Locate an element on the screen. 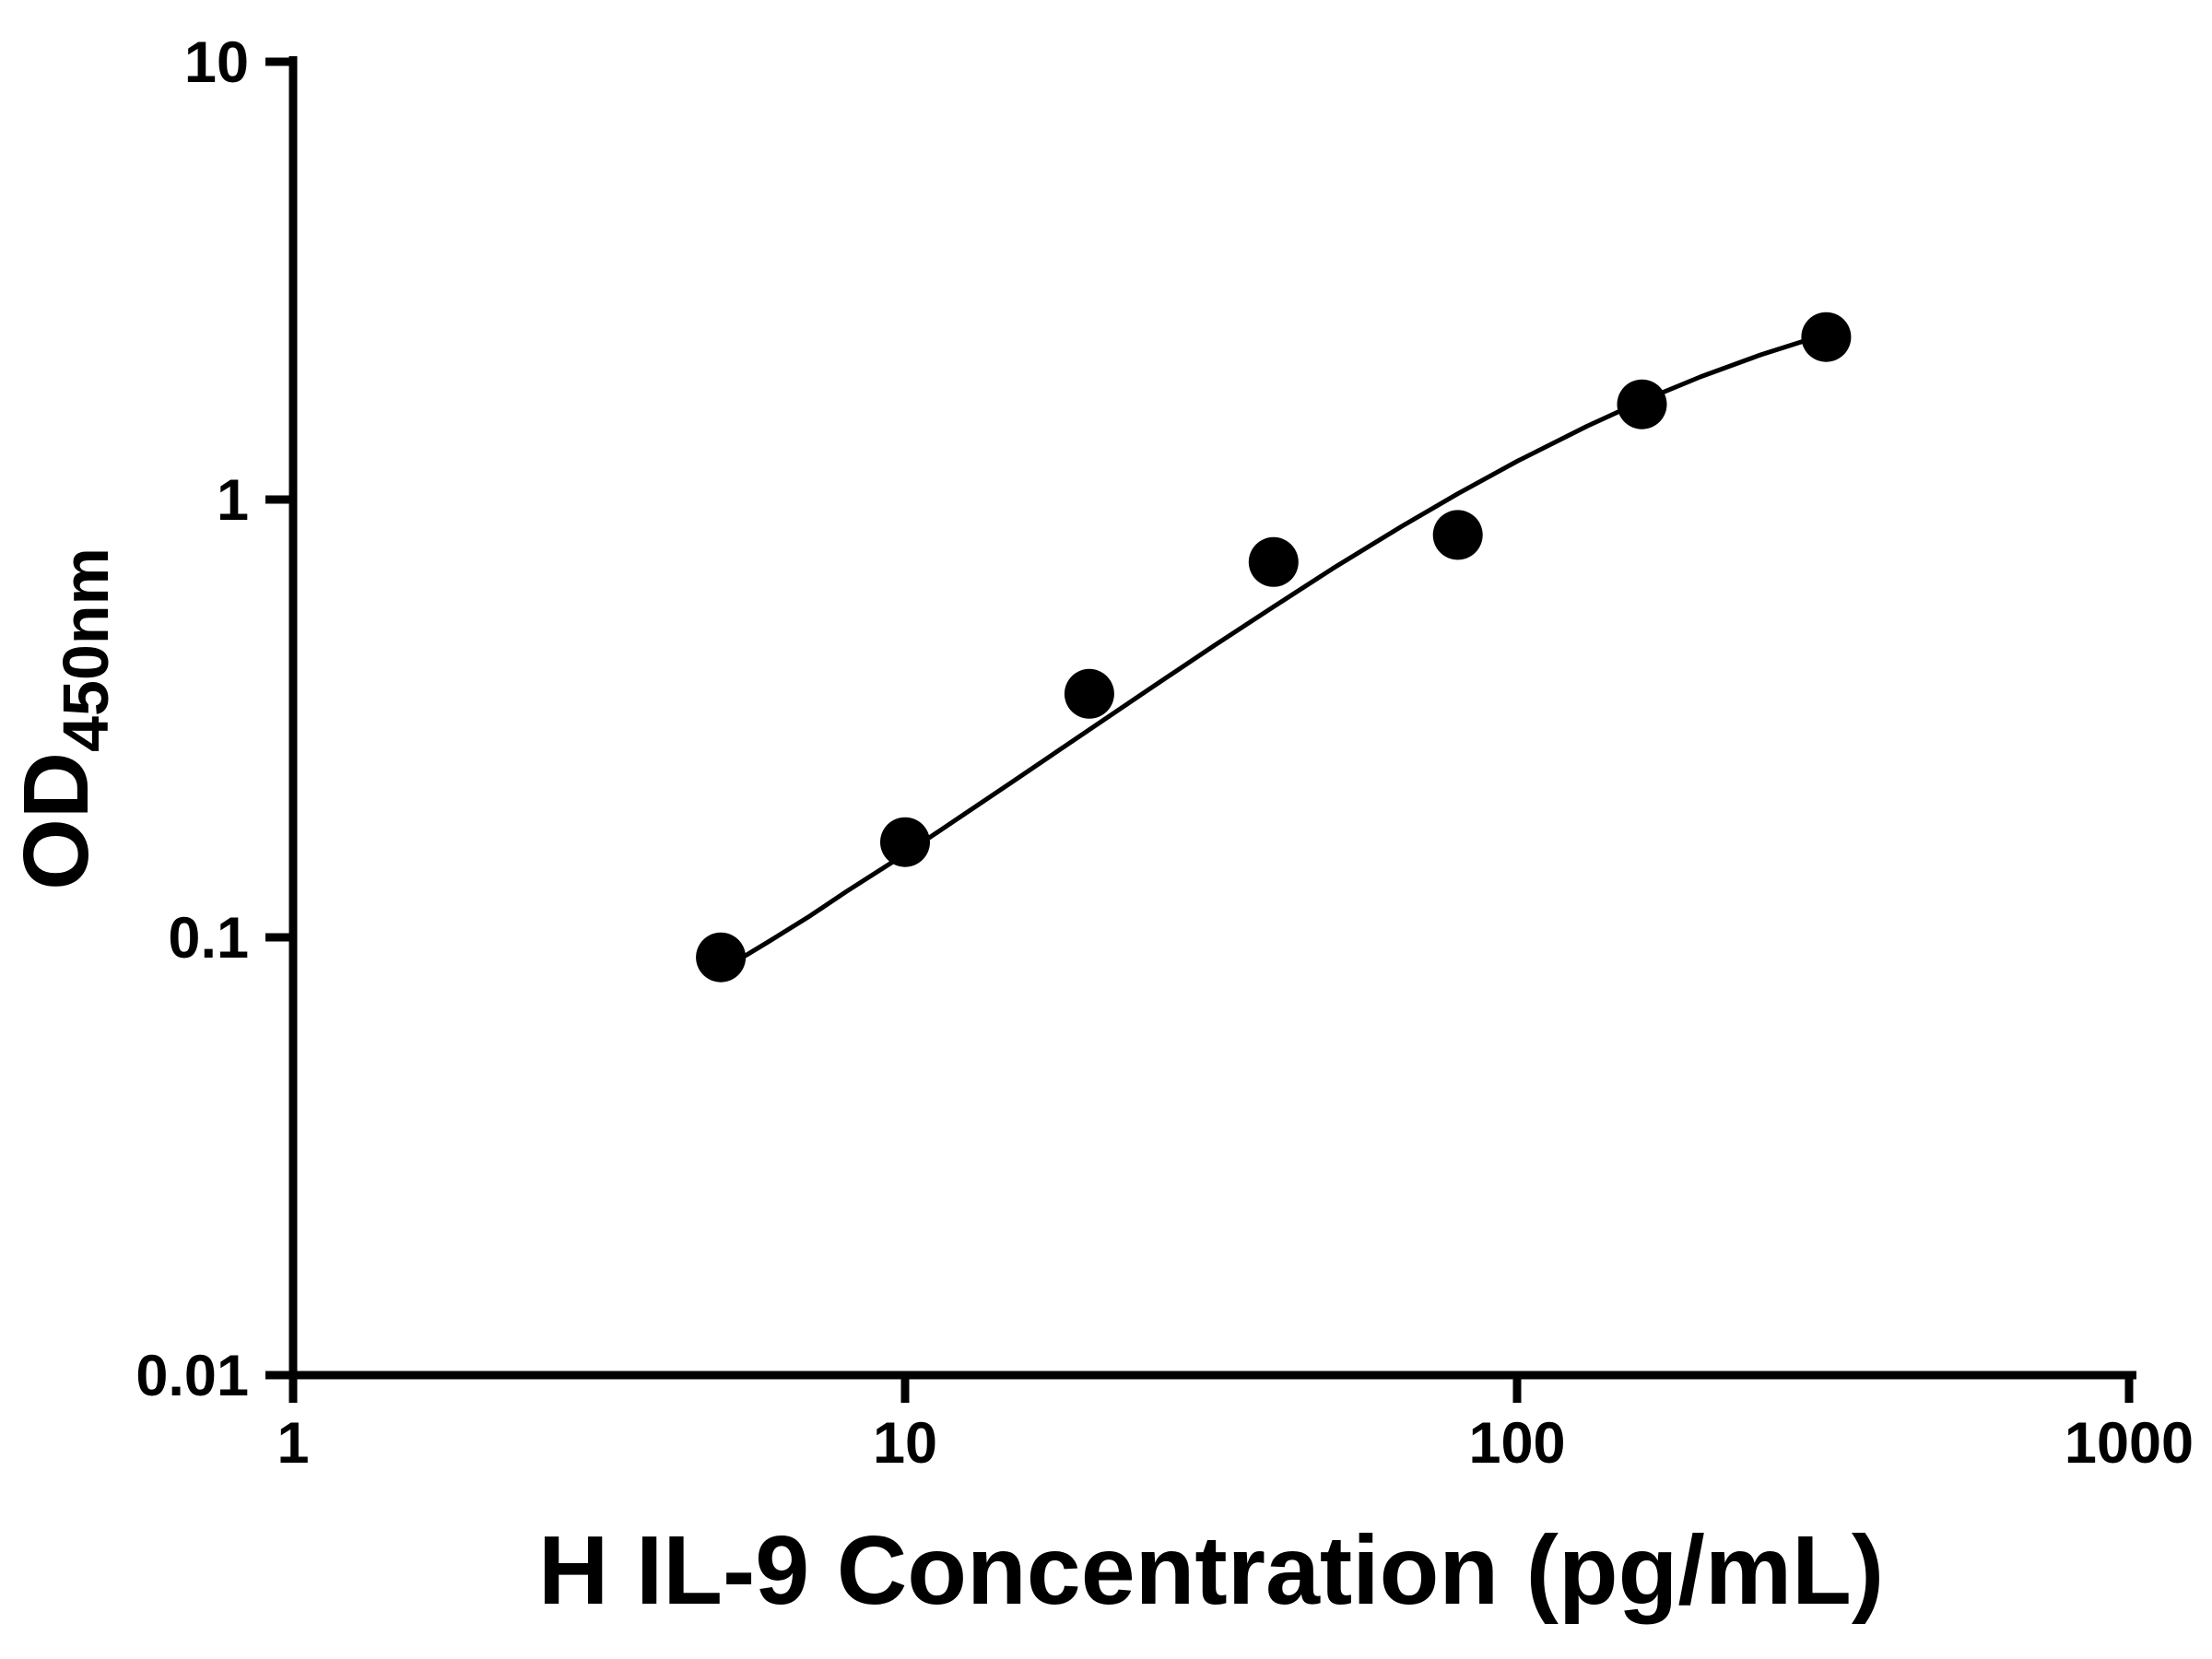 Image resolution: width=2212 pixels, height=1659 pixels. x-tick-label: 100 is located at coordinates (1516, 1443).